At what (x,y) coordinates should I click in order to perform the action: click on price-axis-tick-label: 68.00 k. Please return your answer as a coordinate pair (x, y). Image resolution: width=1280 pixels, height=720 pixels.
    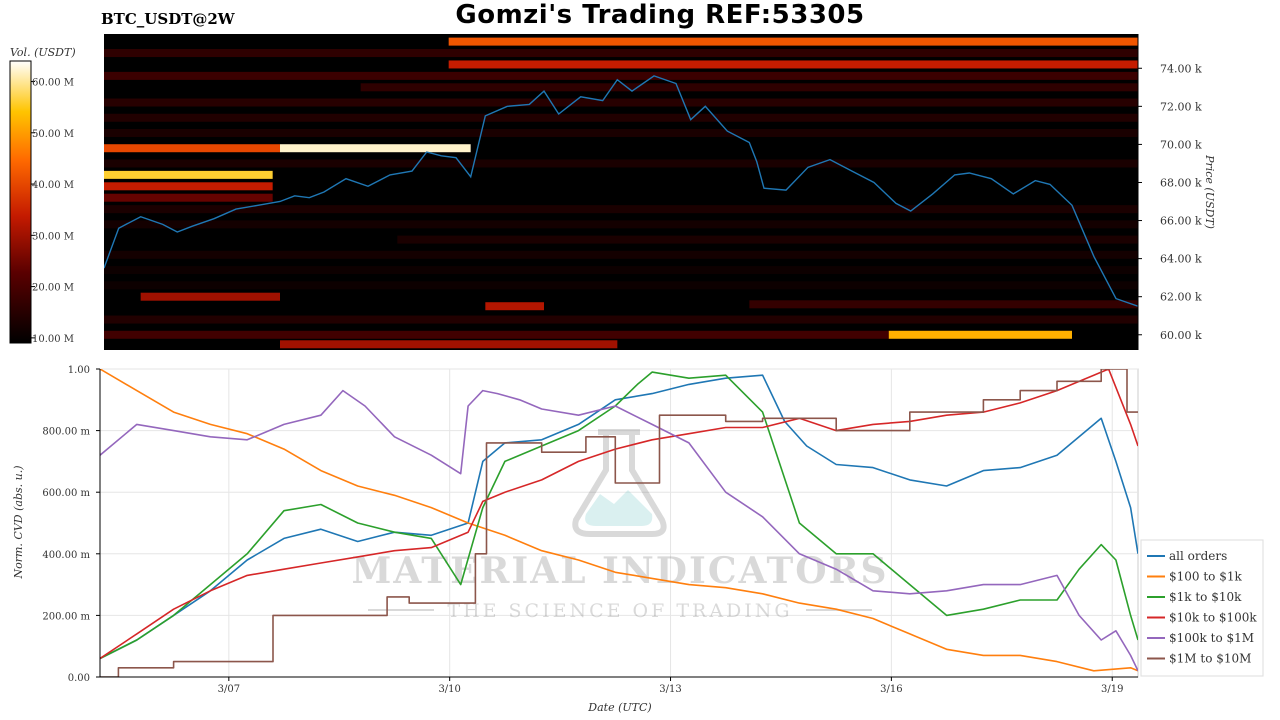
    Looking at the image, I should click on (1181, 182).